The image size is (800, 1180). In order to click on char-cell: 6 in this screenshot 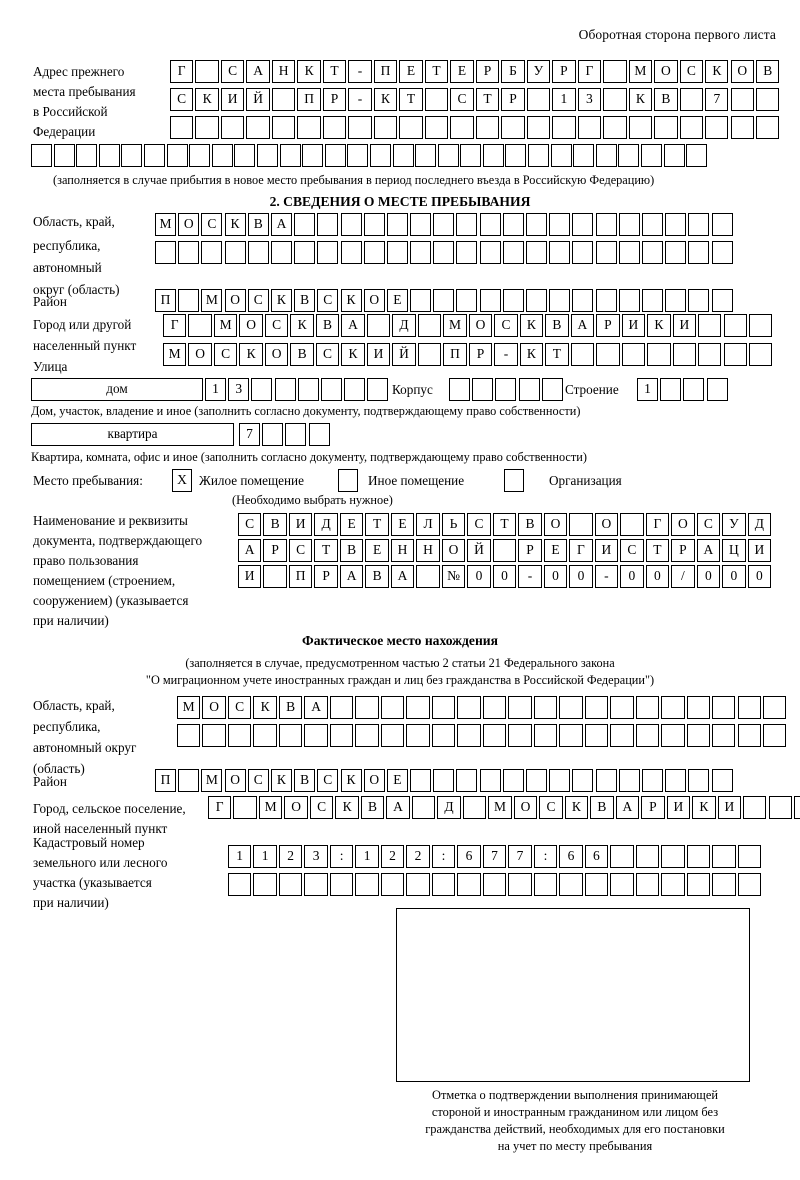, I will do `click(571, 856)`.